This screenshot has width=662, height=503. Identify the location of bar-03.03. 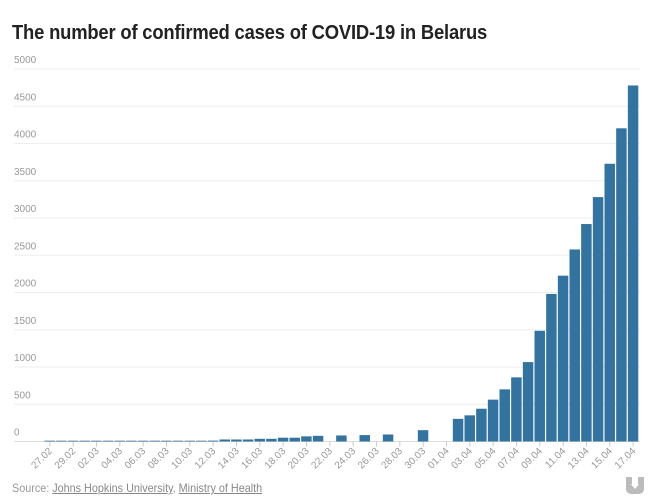
(108, 441).